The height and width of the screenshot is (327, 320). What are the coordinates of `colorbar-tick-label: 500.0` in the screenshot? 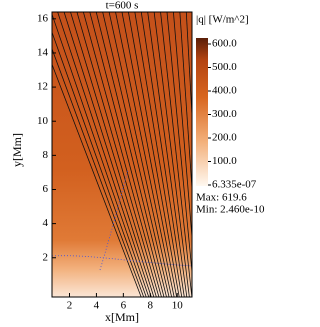 It's located at (224, 67).